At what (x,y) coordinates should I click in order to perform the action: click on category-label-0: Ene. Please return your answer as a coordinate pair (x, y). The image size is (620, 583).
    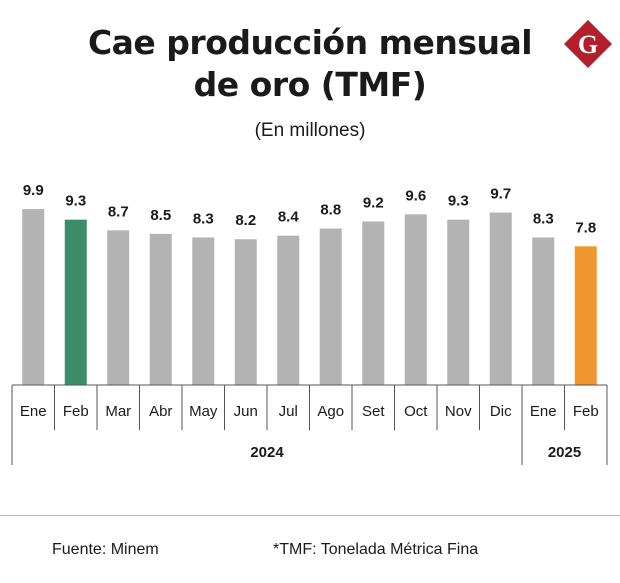
    Looking at the image, I should click on (33, 411).